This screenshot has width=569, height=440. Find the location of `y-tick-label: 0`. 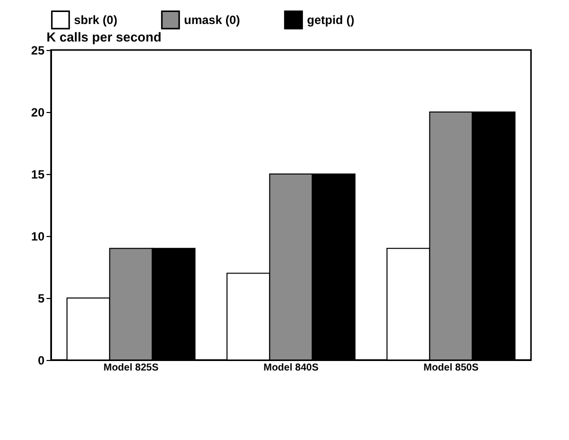

y-tick-label: 0 is located at coordinates (41, 361).